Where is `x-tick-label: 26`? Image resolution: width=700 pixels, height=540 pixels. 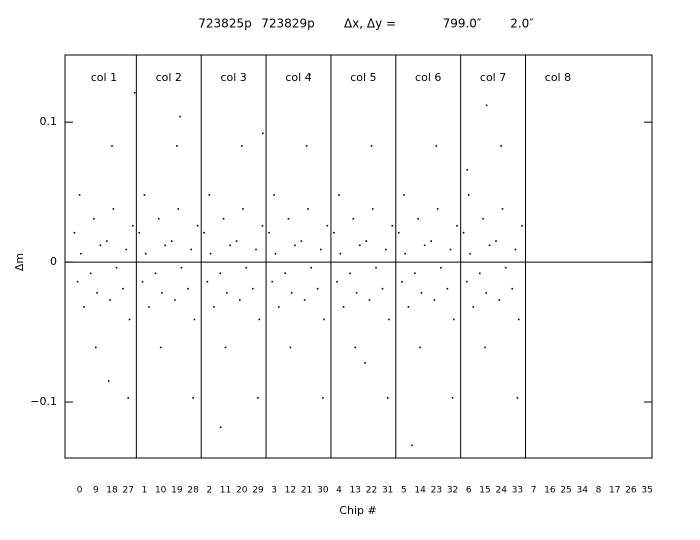
x-tick-label: 26 is located at coordinates (631, 491).